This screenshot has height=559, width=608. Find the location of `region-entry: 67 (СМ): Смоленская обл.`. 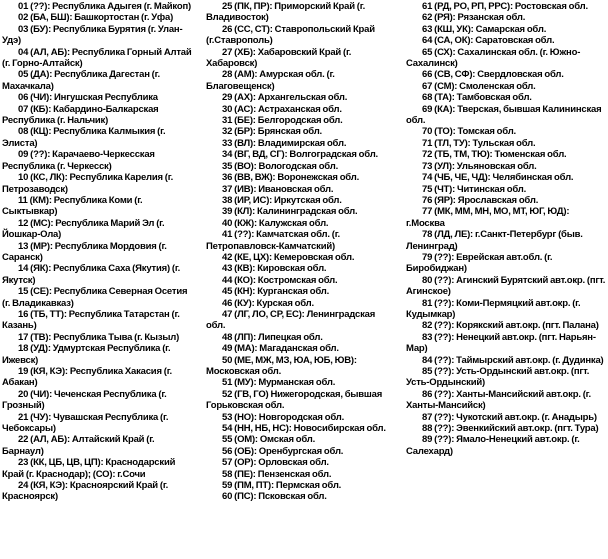

region-entry: 67 (СМ): Смоленская обл. is located at coordinates (479, 86).